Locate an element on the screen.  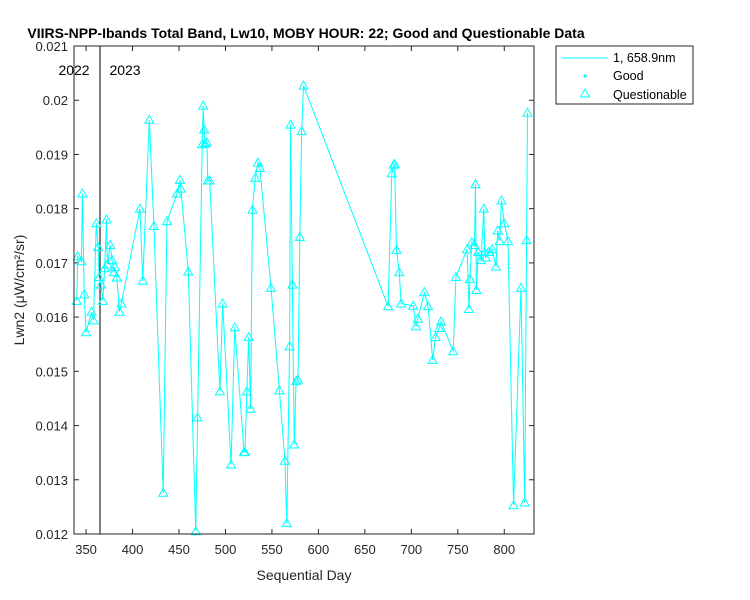
y-tick-label: 0.016 is located at coordinates (51, 317).